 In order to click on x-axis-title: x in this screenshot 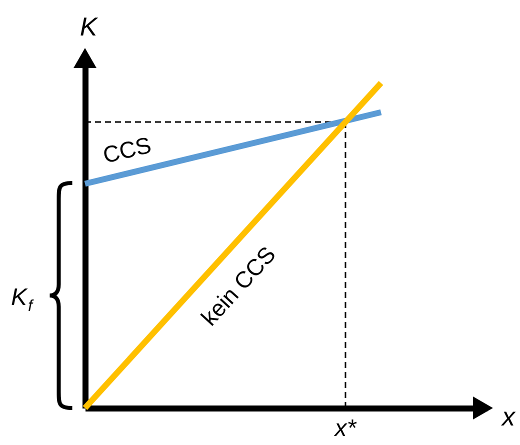, I will do `click(508, 417)`.